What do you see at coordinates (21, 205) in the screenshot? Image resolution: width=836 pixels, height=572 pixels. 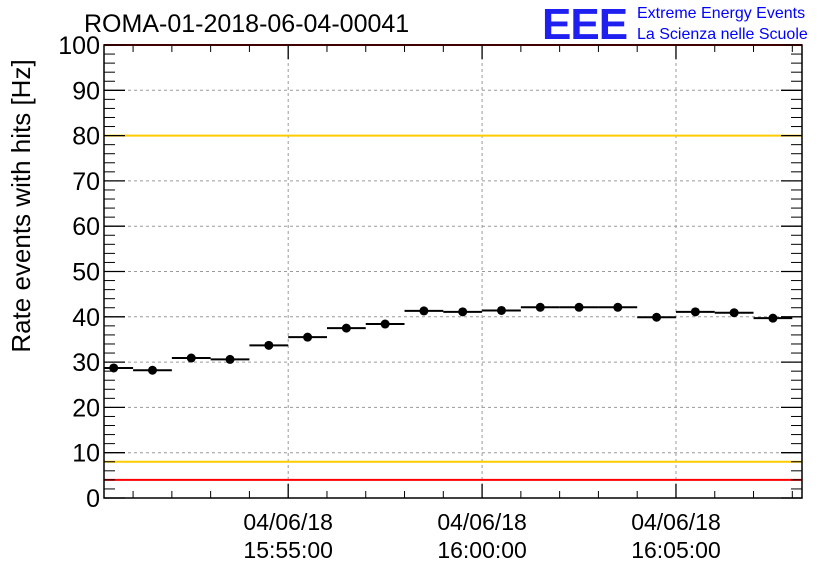 I see `y-axis-label: Rate events with hits [Hz]` at bounding box center [21, 205].